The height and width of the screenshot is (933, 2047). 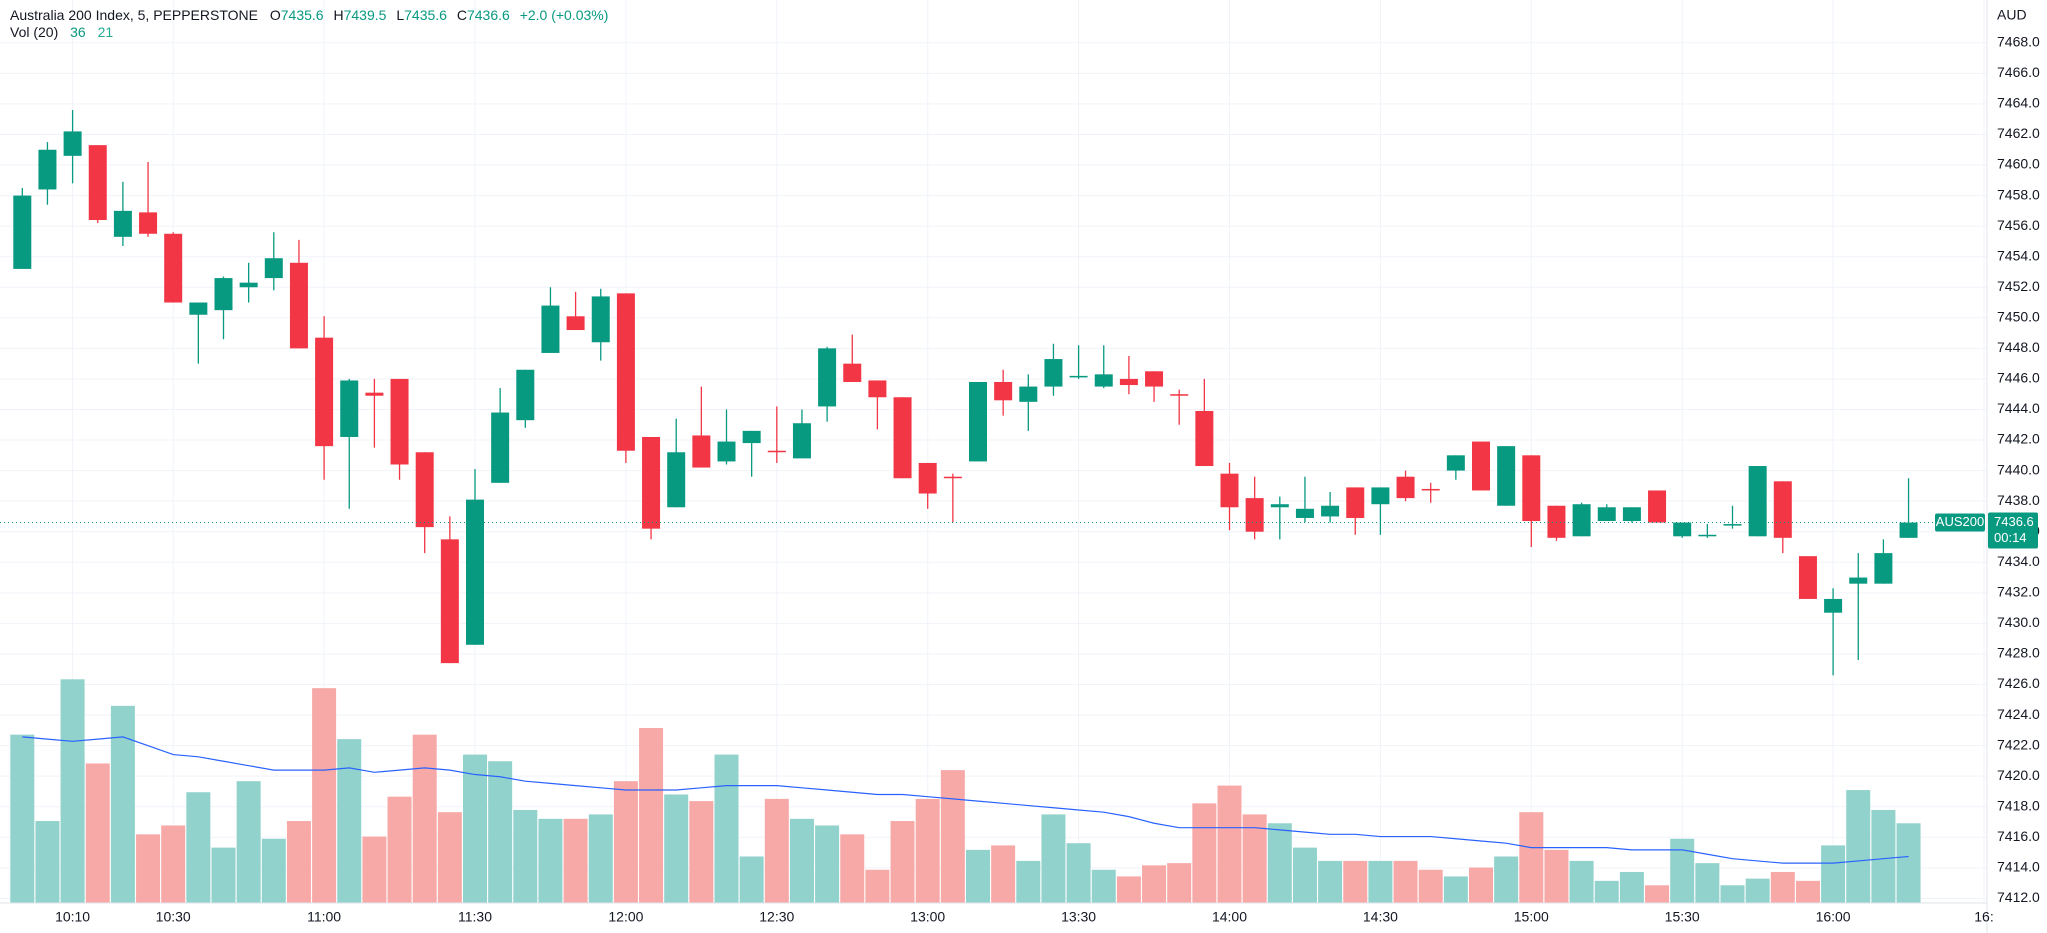 What do you see at coordinates (2018, 286) in the screenshot?
I see `y-tick-label: 7452.0` at bounding box center [2018, 286].